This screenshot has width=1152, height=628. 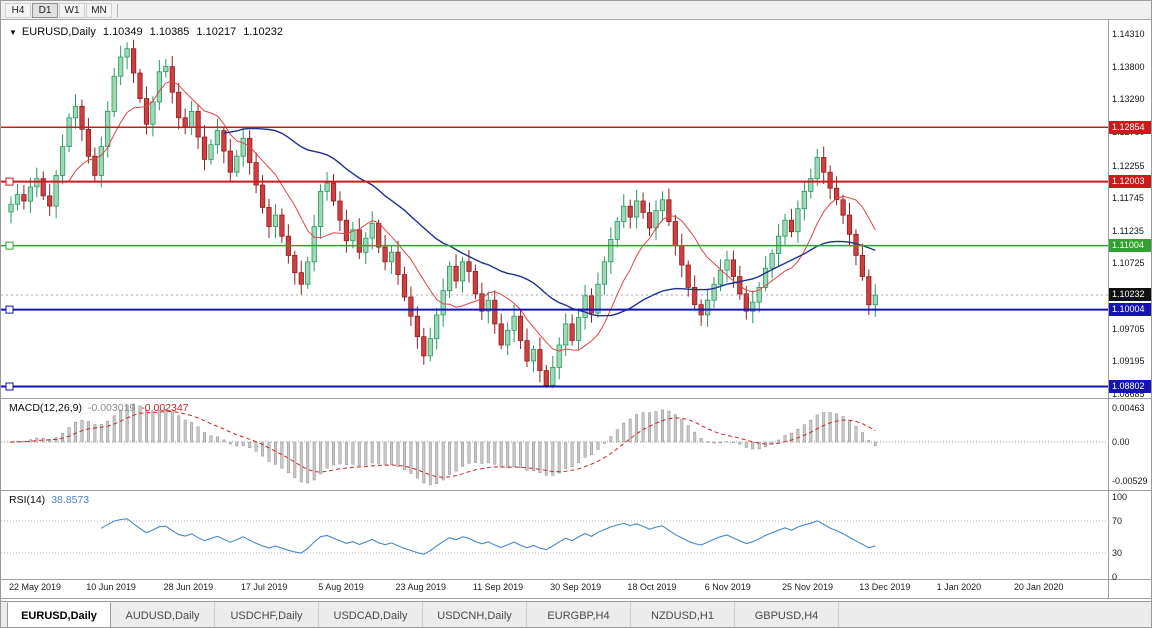 I want to click on date-tick: 5 Aug 2019, so click(x=341, y=587).